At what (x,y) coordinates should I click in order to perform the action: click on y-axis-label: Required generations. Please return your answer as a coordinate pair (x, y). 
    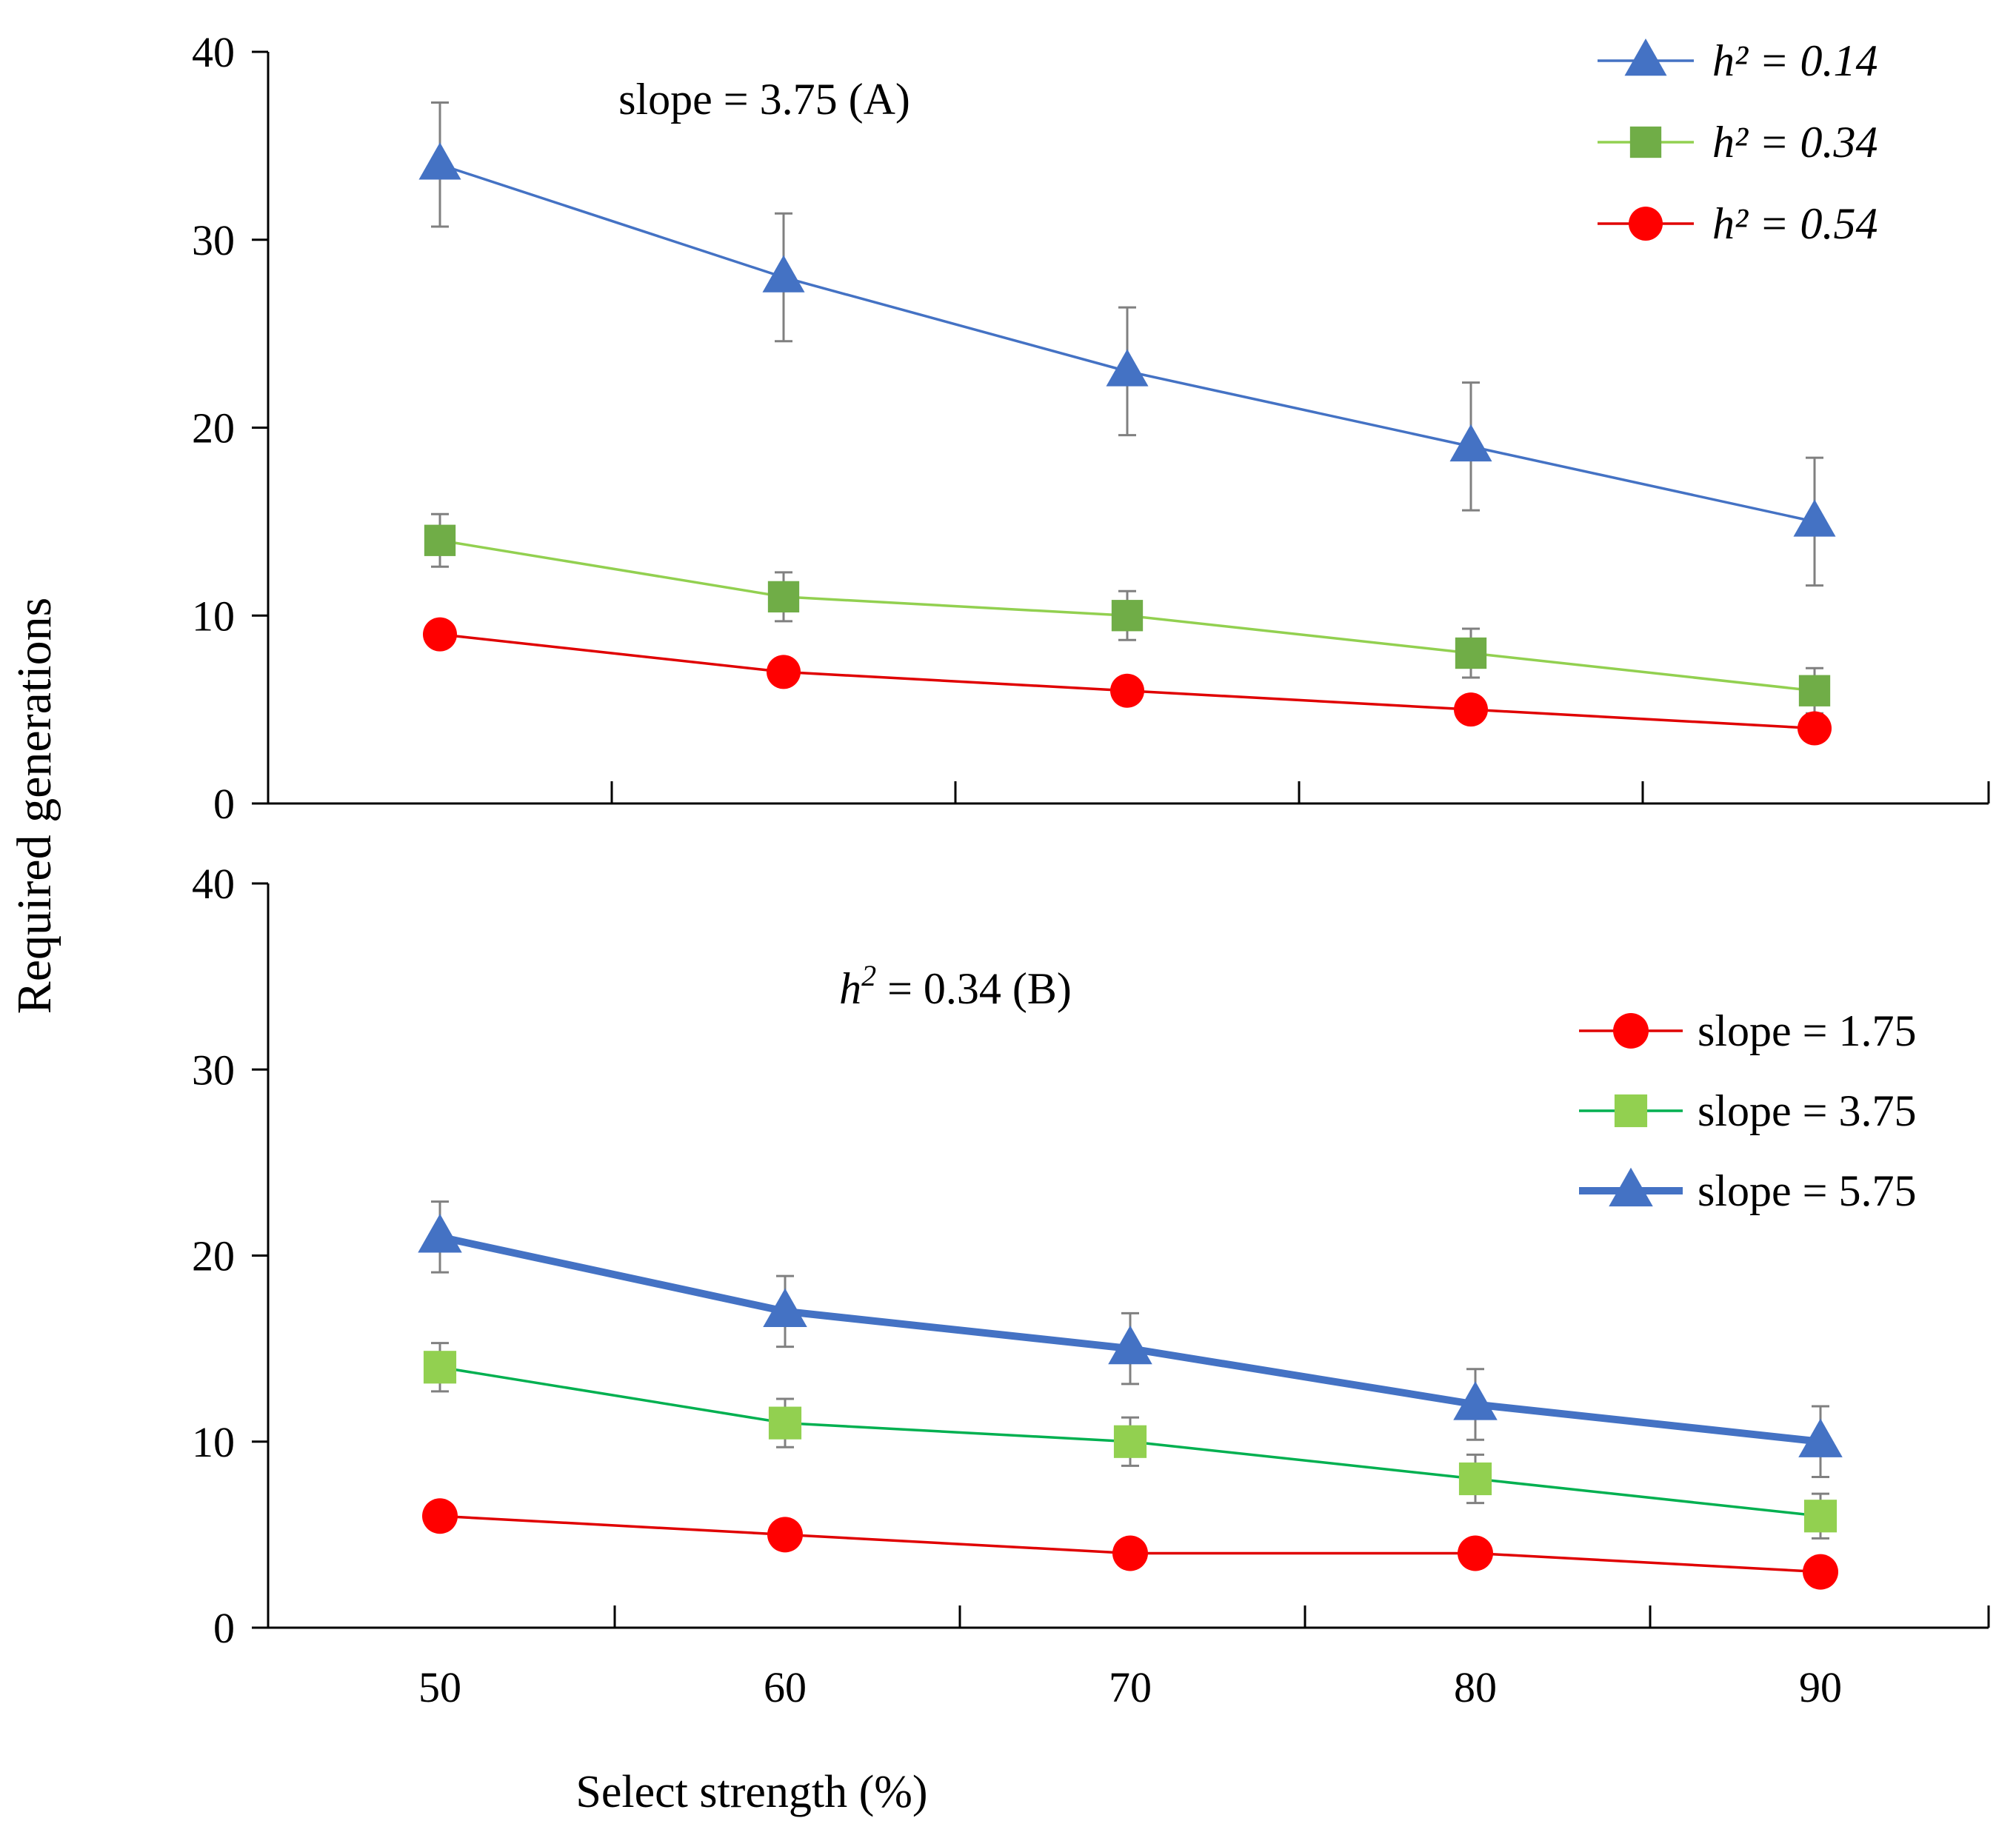
    Looking at the image, I should click on (34, 806).